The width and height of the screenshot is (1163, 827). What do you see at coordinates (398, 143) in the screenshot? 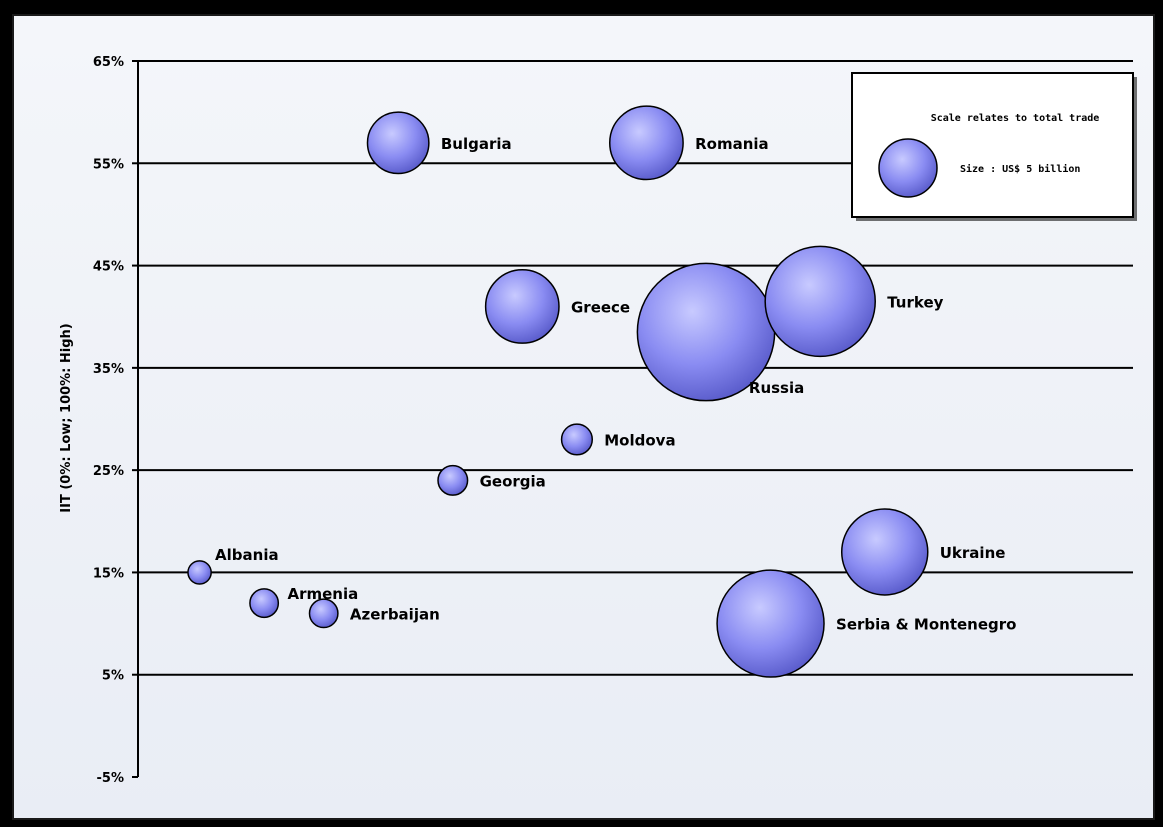
I see `bubble-bulgaria` at bounding box center [398, 143].